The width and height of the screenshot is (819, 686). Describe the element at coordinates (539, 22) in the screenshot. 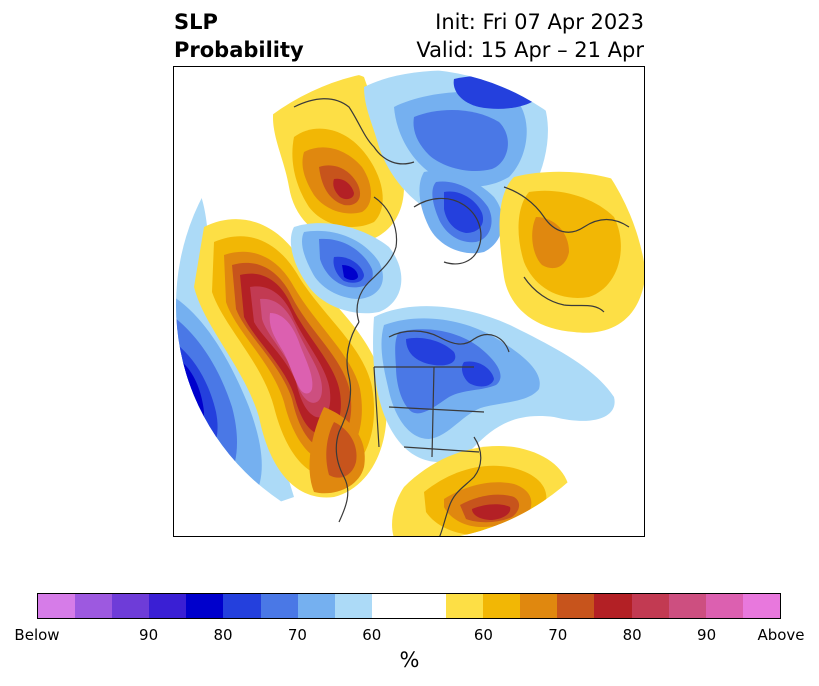

I see `init-date: Init: Fri 07 Apr 2023` at that location.